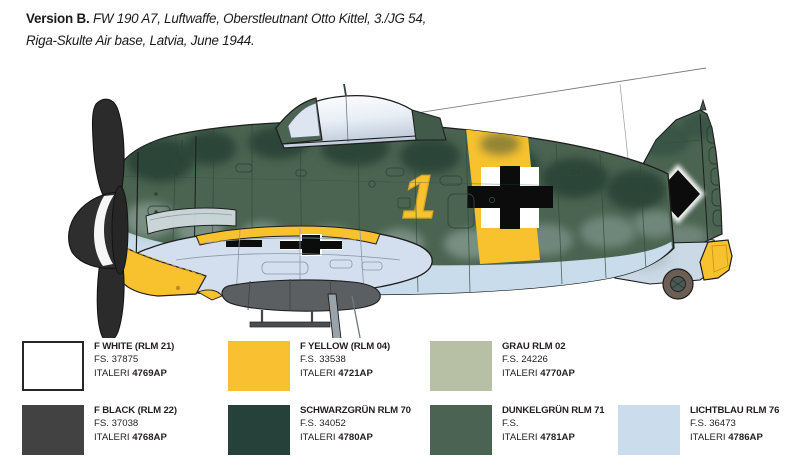 The image size is (800, 470). I want to click on lower-cowling-yellow, so click(170, 268).